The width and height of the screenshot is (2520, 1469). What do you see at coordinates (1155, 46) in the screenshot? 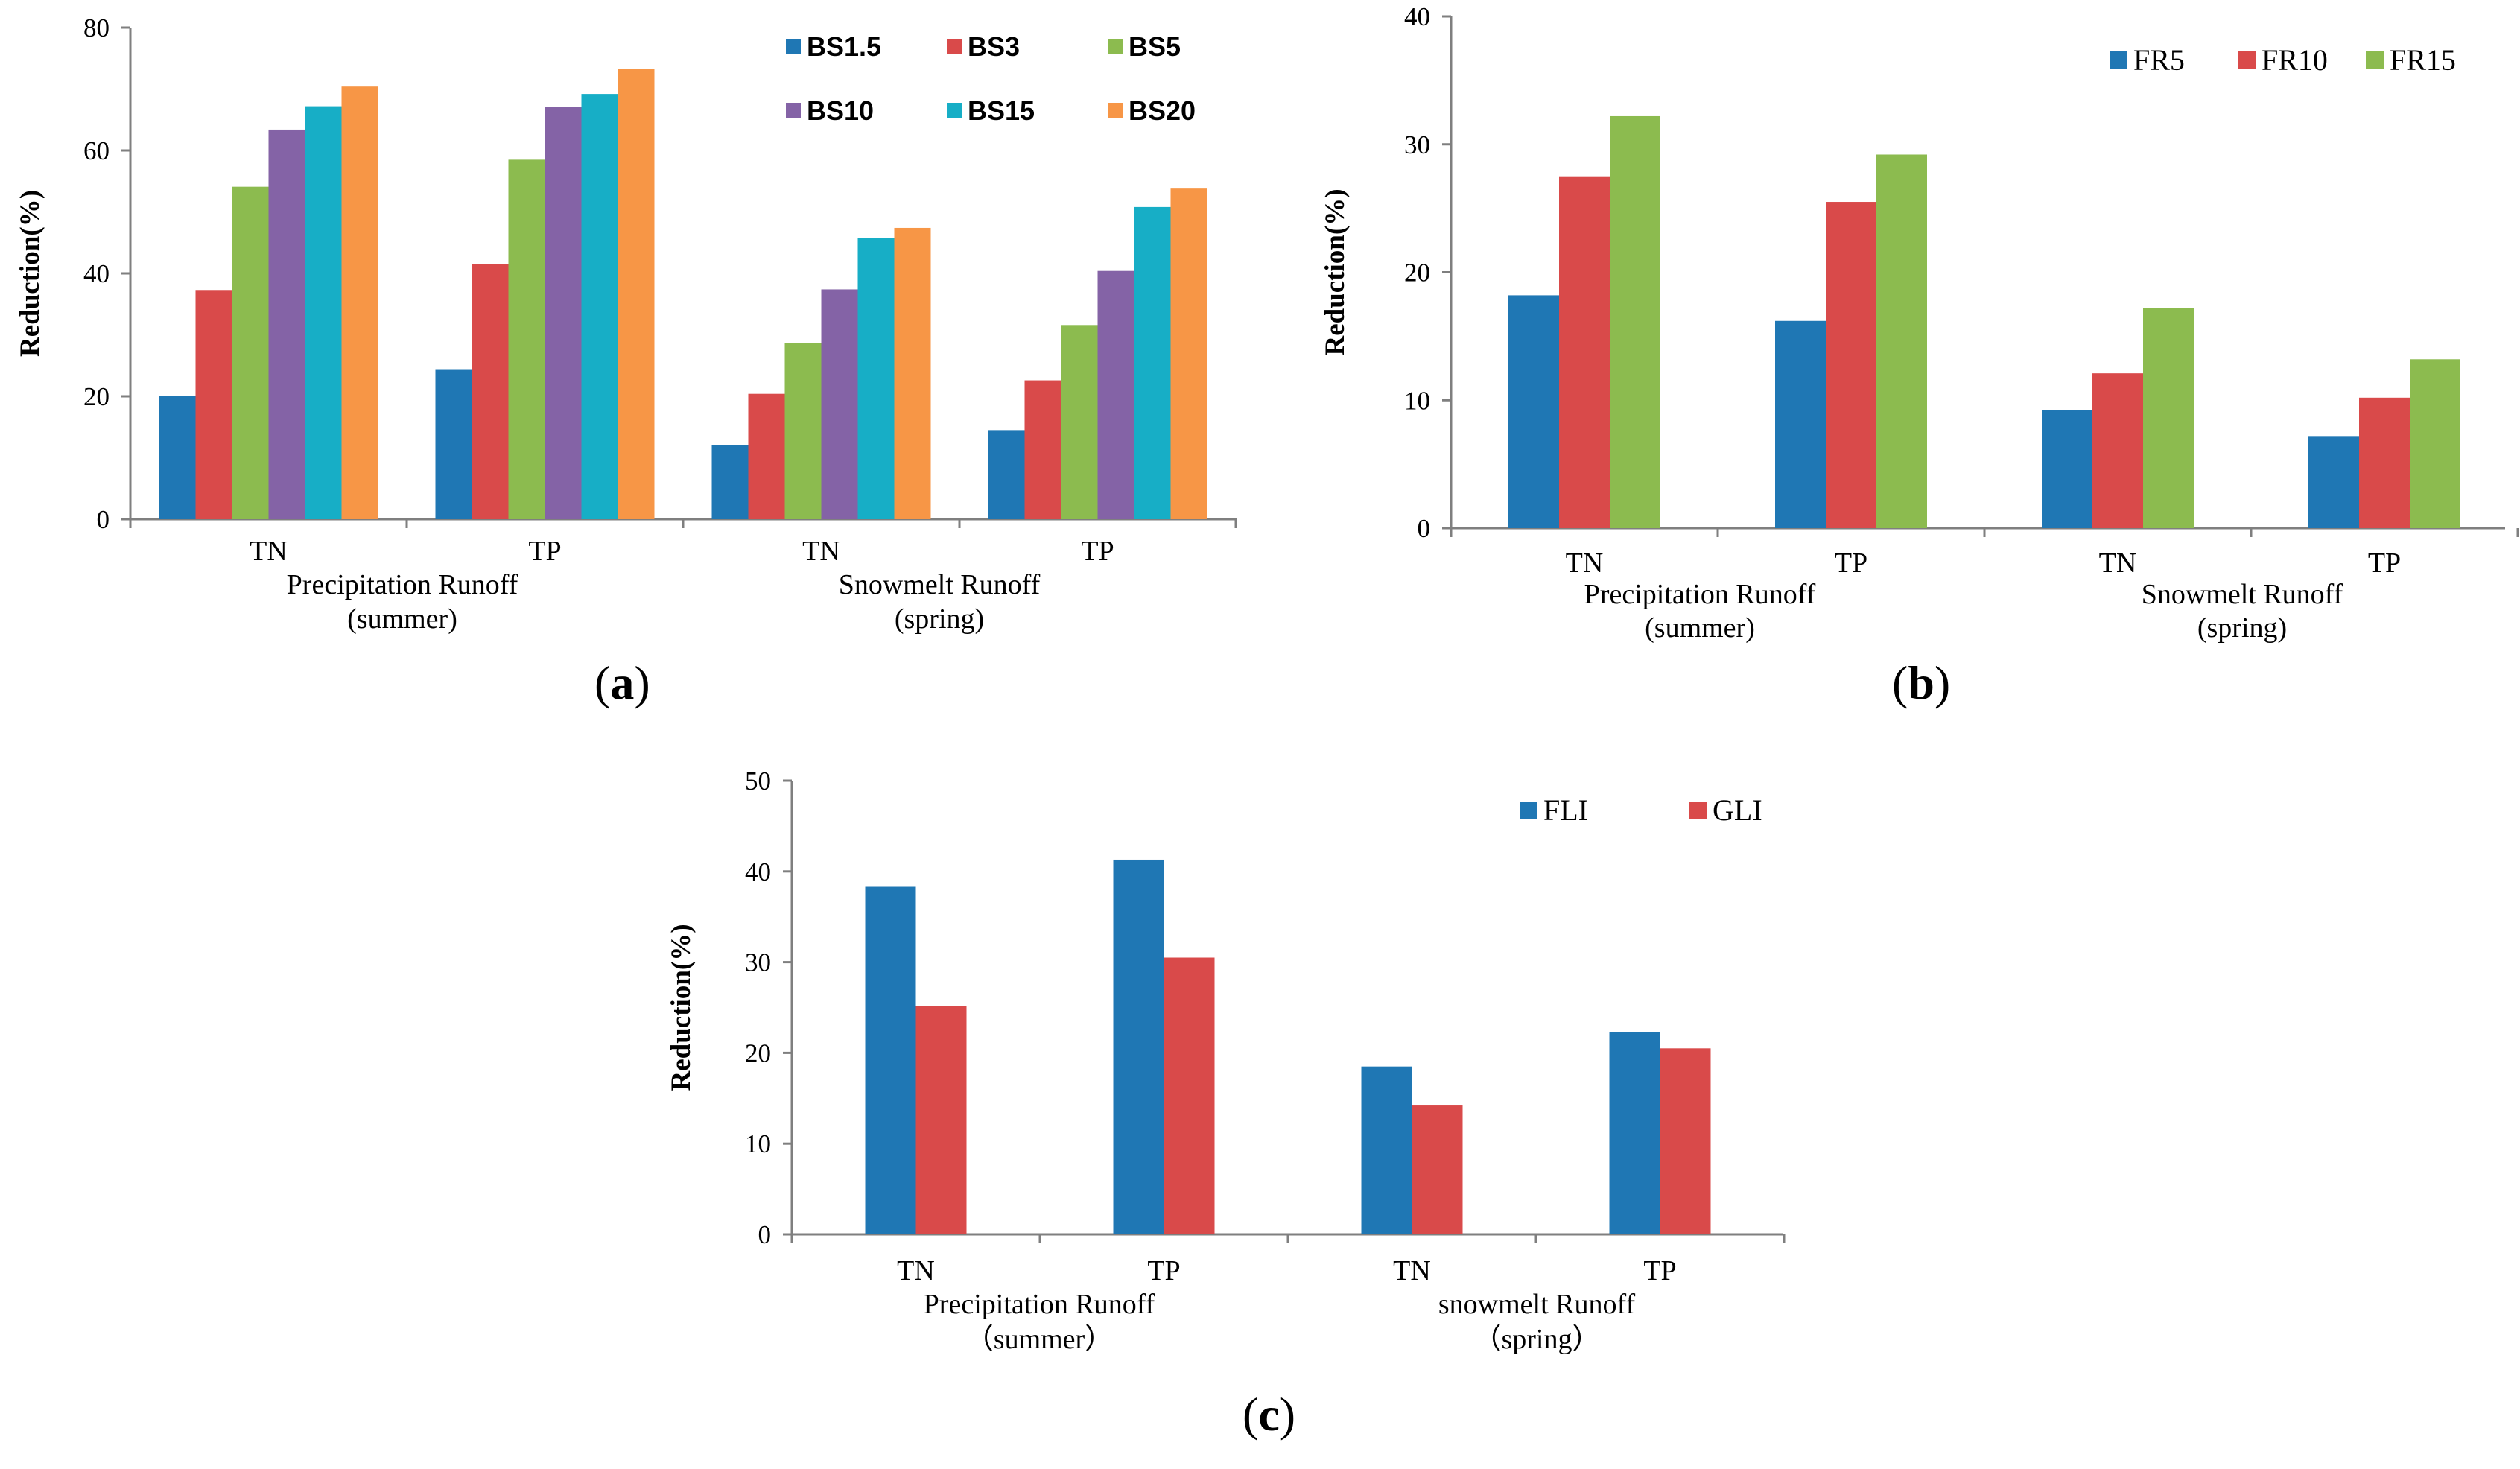
I see `legend-label: BS5` at bounding box center [1155, 46].